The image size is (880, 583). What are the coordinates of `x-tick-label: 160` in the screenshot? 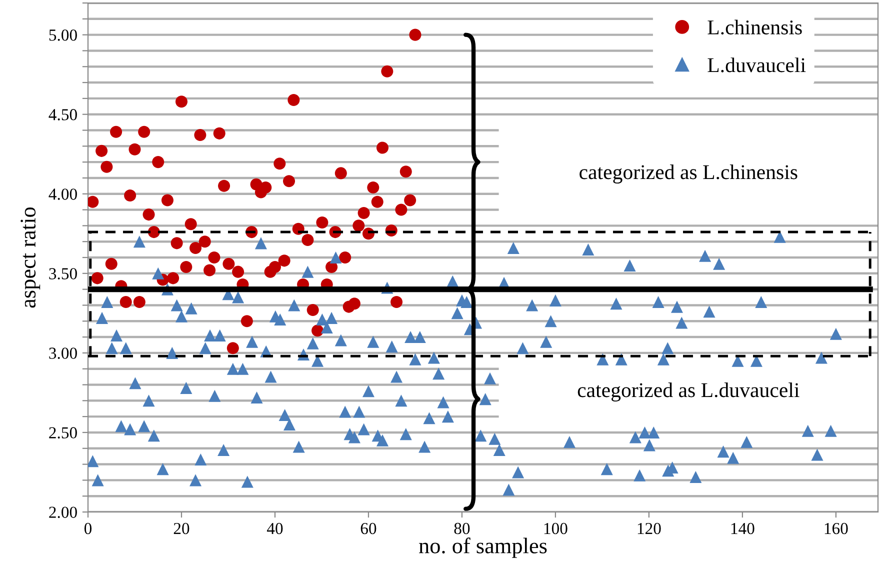 It's located at (836, 528).